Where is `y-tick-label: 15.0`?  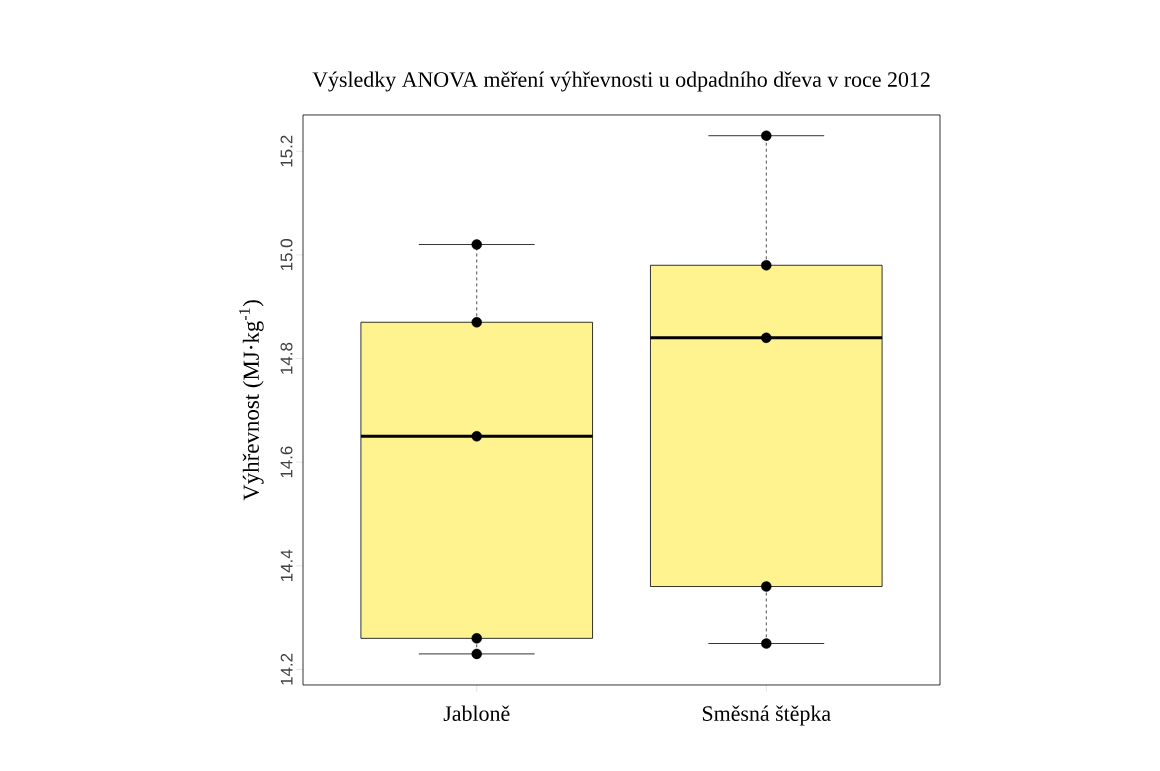 y-tick-label: 15.0 is located at coordinates (286, 255).